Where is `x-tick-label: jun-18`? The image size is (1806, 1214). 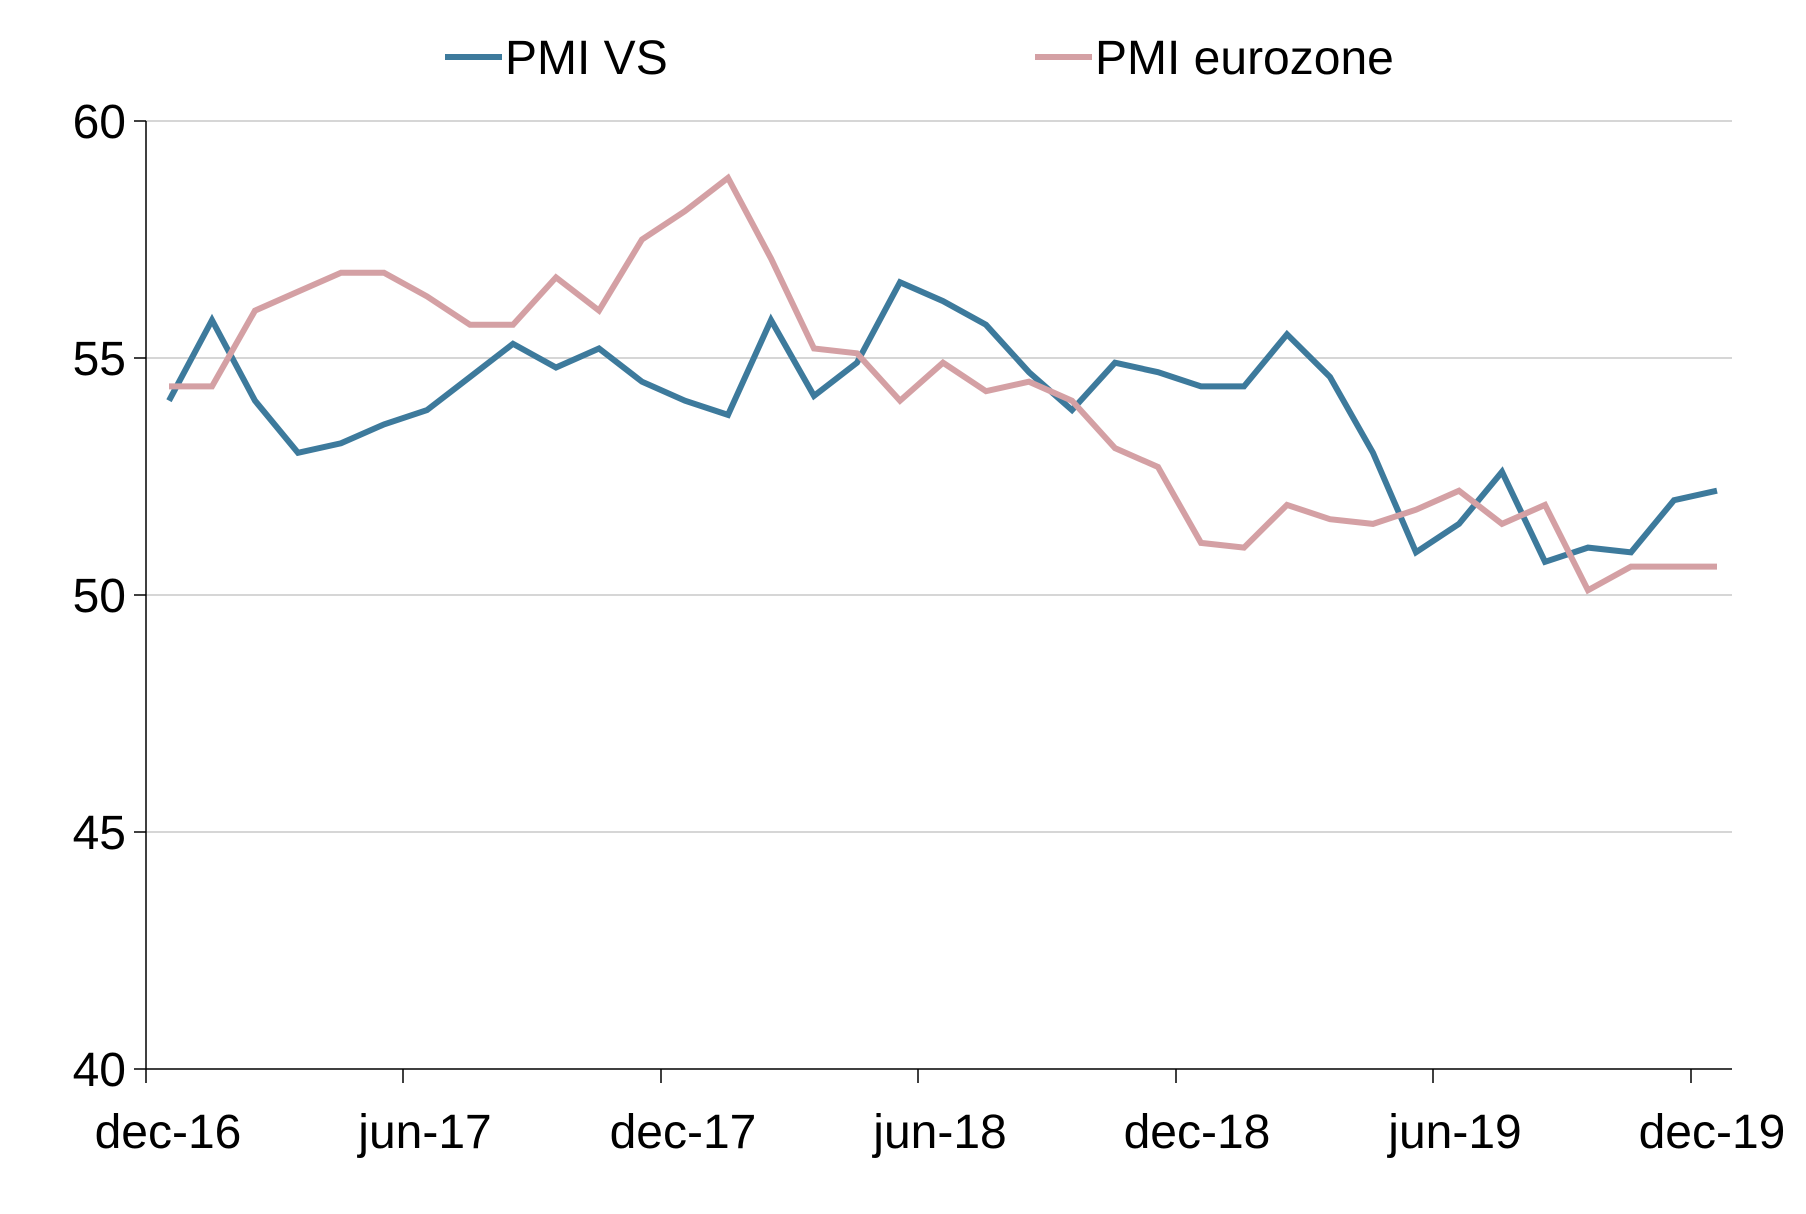
x-tick-label: jun-18 is located at coordinates (938, 1132).